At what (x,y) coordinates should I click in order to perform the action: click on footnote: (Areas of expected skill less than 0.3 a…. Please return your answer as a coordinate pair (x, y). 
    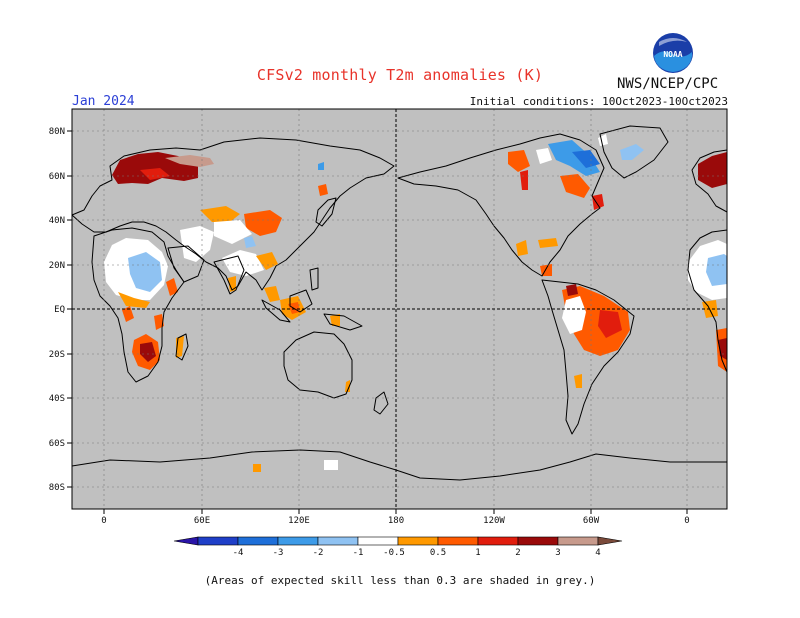
    Looking at the image, I should click on (400, 580).